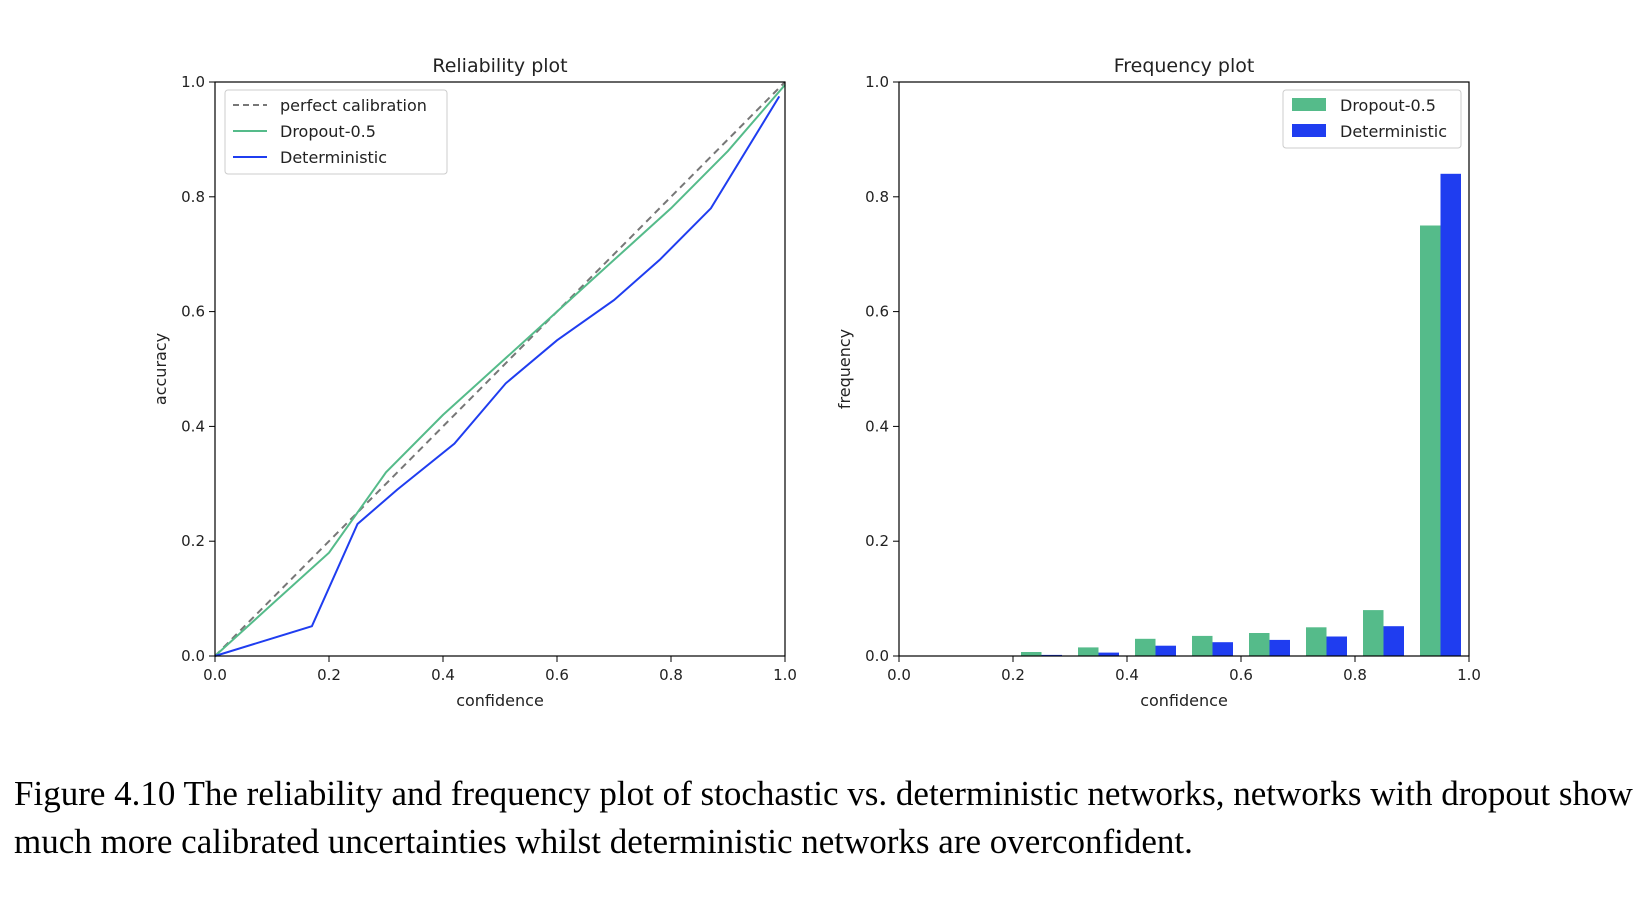 This screenshot has height=908, width=1648. Describe the element at coordinates (193, 426) in the screenshot. I see `left-y-tick-label: 0.4` at that location.